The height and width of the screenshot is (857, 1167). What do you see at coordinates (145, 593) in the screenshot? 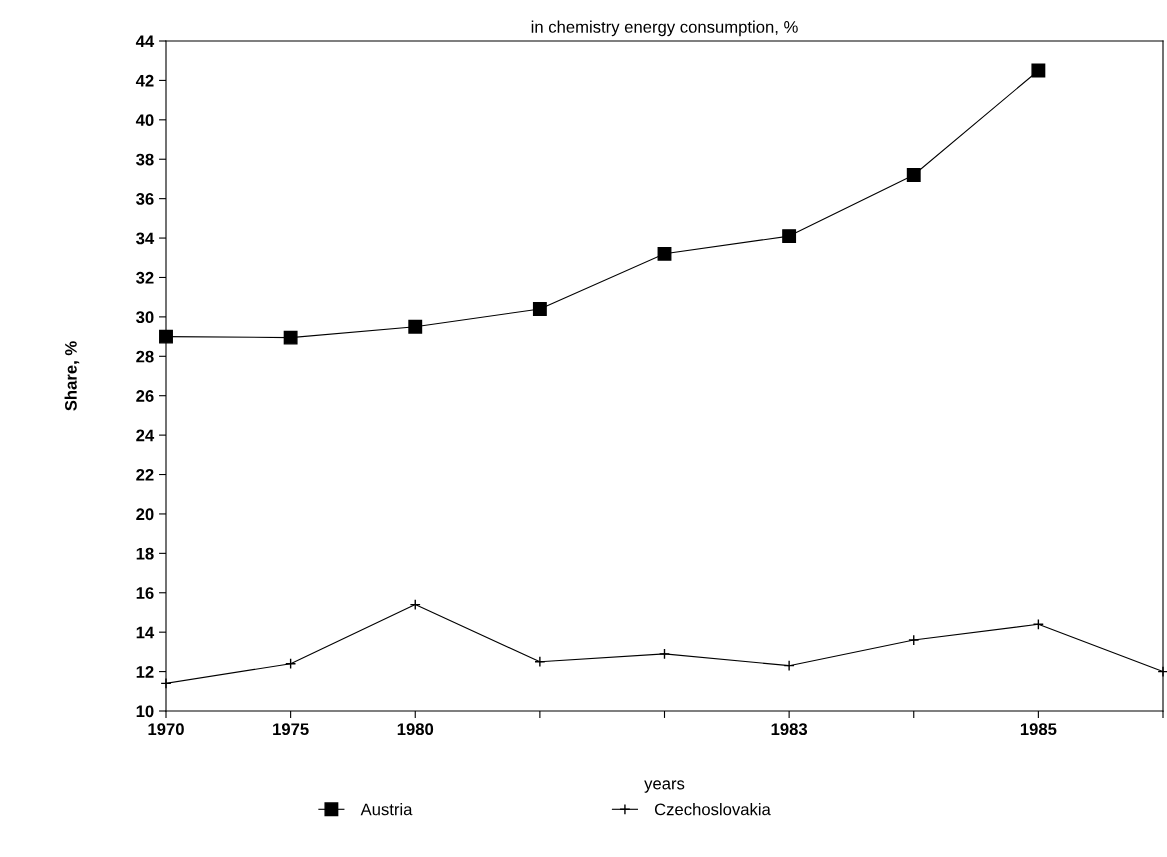
I see `y-tick-label: 16` at bounding box center [145, 593].